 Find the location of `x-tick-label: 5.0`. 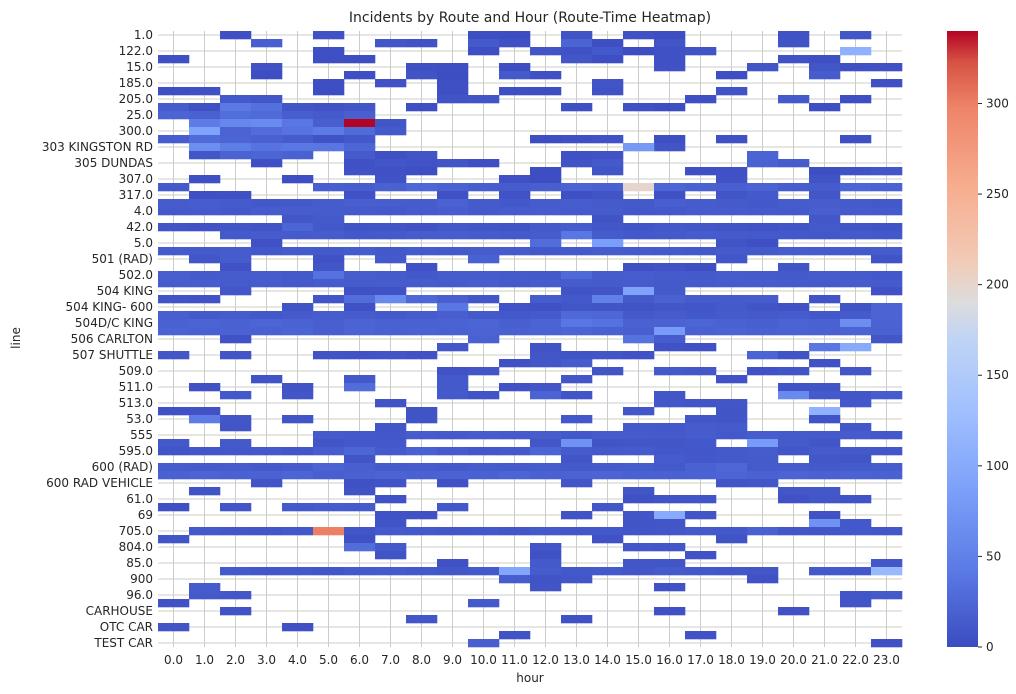

x-tick-label: 5.0 is located at coordinates (328, 660).